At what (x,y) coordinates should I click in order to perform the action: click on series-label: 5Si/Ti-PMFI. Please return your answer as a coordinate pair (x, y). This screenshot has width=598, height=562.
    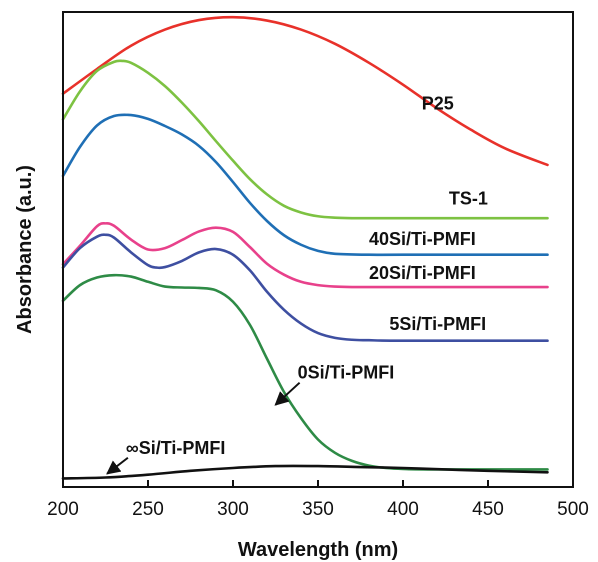
    Looking at the image, I should click on (437, 324).